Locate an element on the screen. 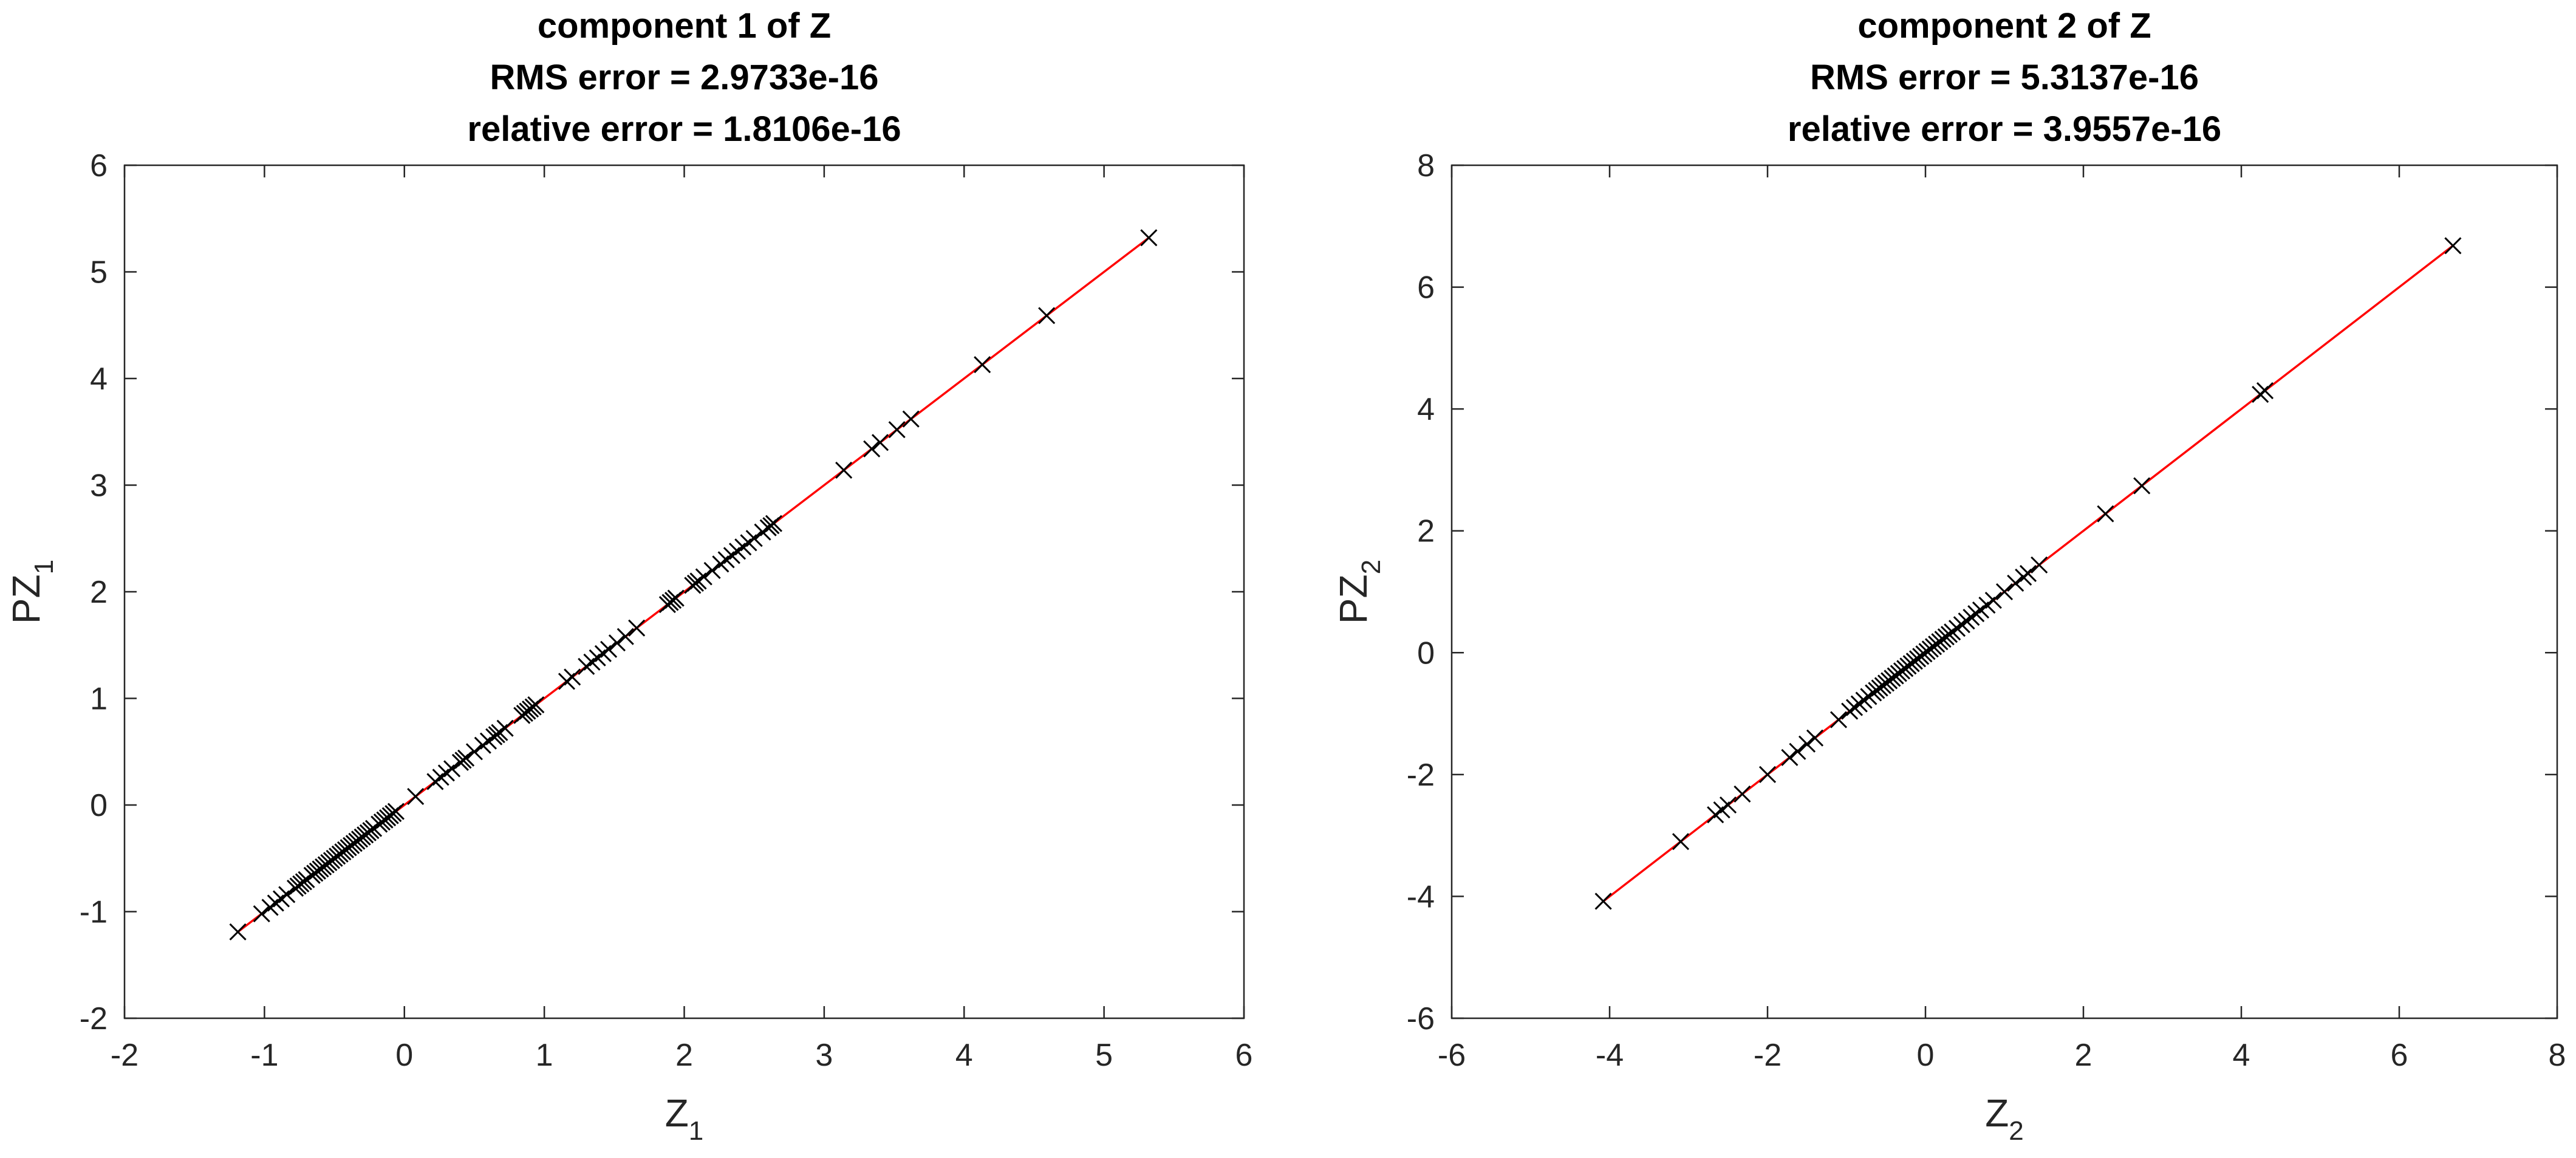  chart-title-line: relative error = 1.8106e-16 is located at coordinates (684, 129).